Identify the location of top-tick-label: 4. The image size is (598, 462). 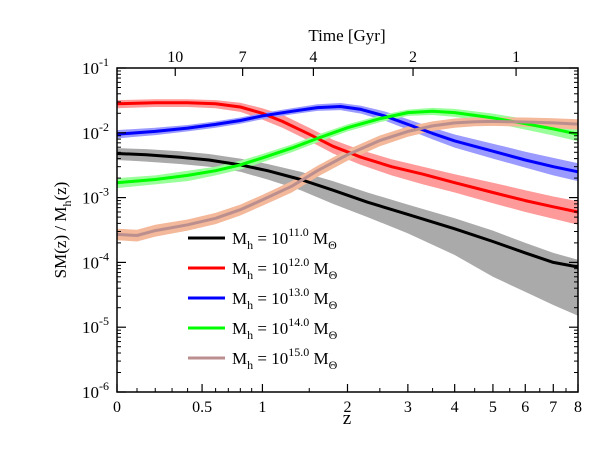
(313, 57).